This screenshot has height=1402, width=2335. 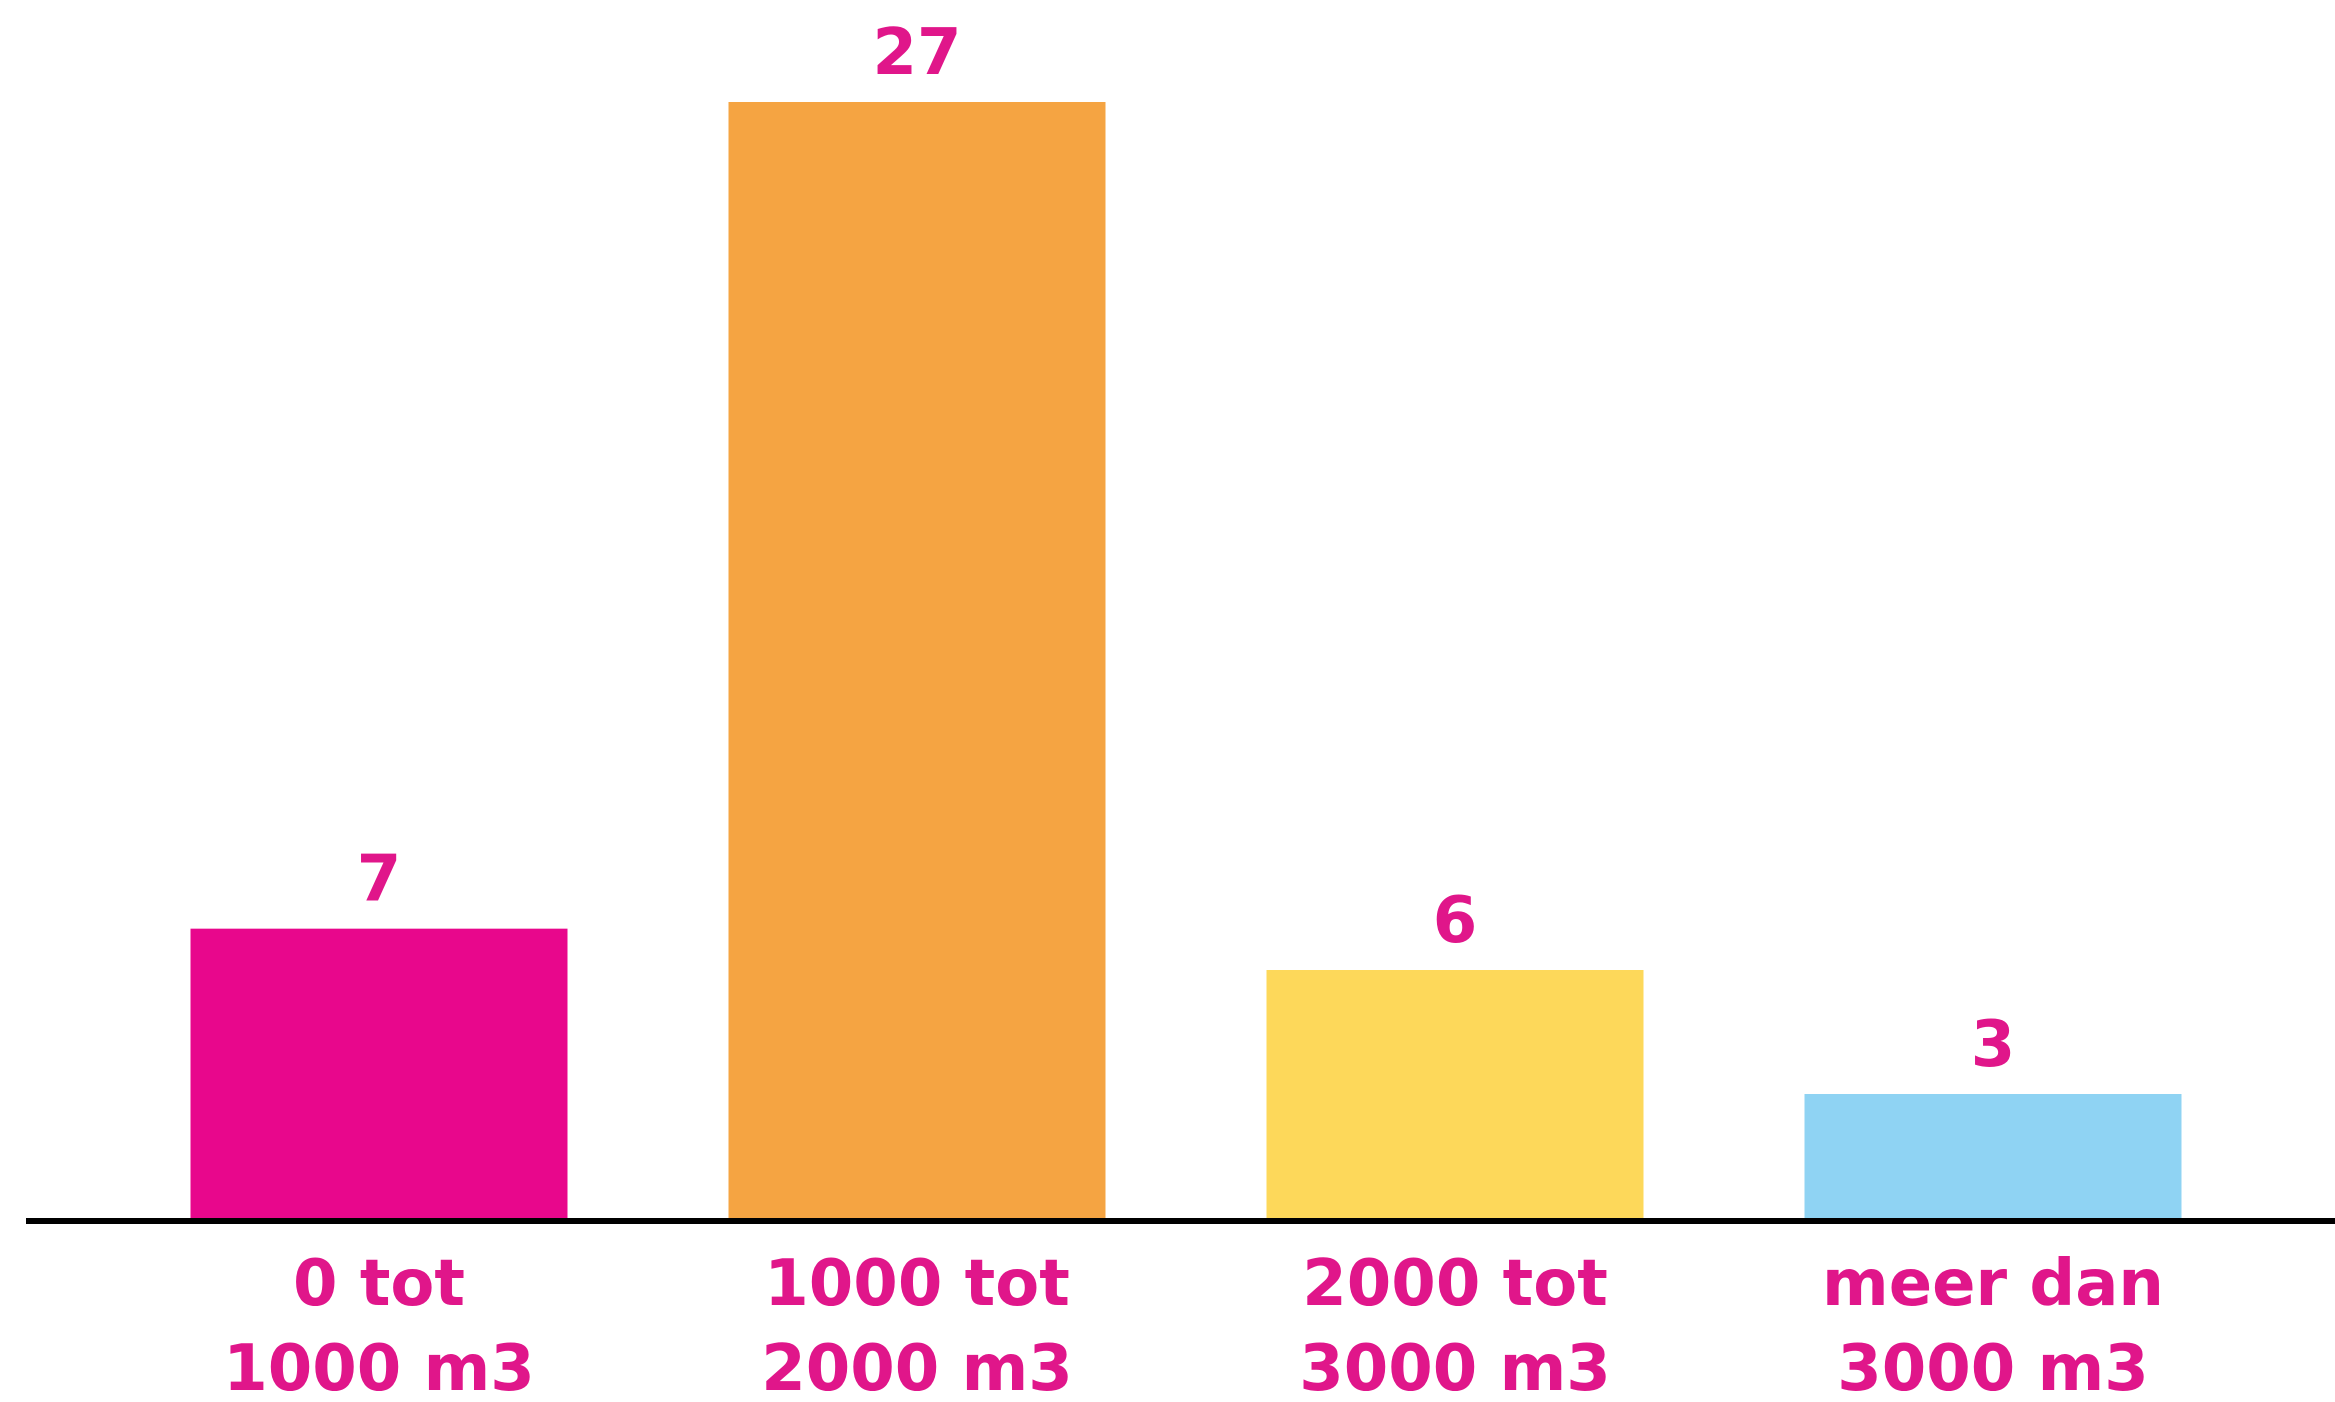 What do you see at coordinates (1455, 1284) in the screenshot?
I see `category-label-3-line-1: 2000 tot` at bounding box center [1455, 1284].